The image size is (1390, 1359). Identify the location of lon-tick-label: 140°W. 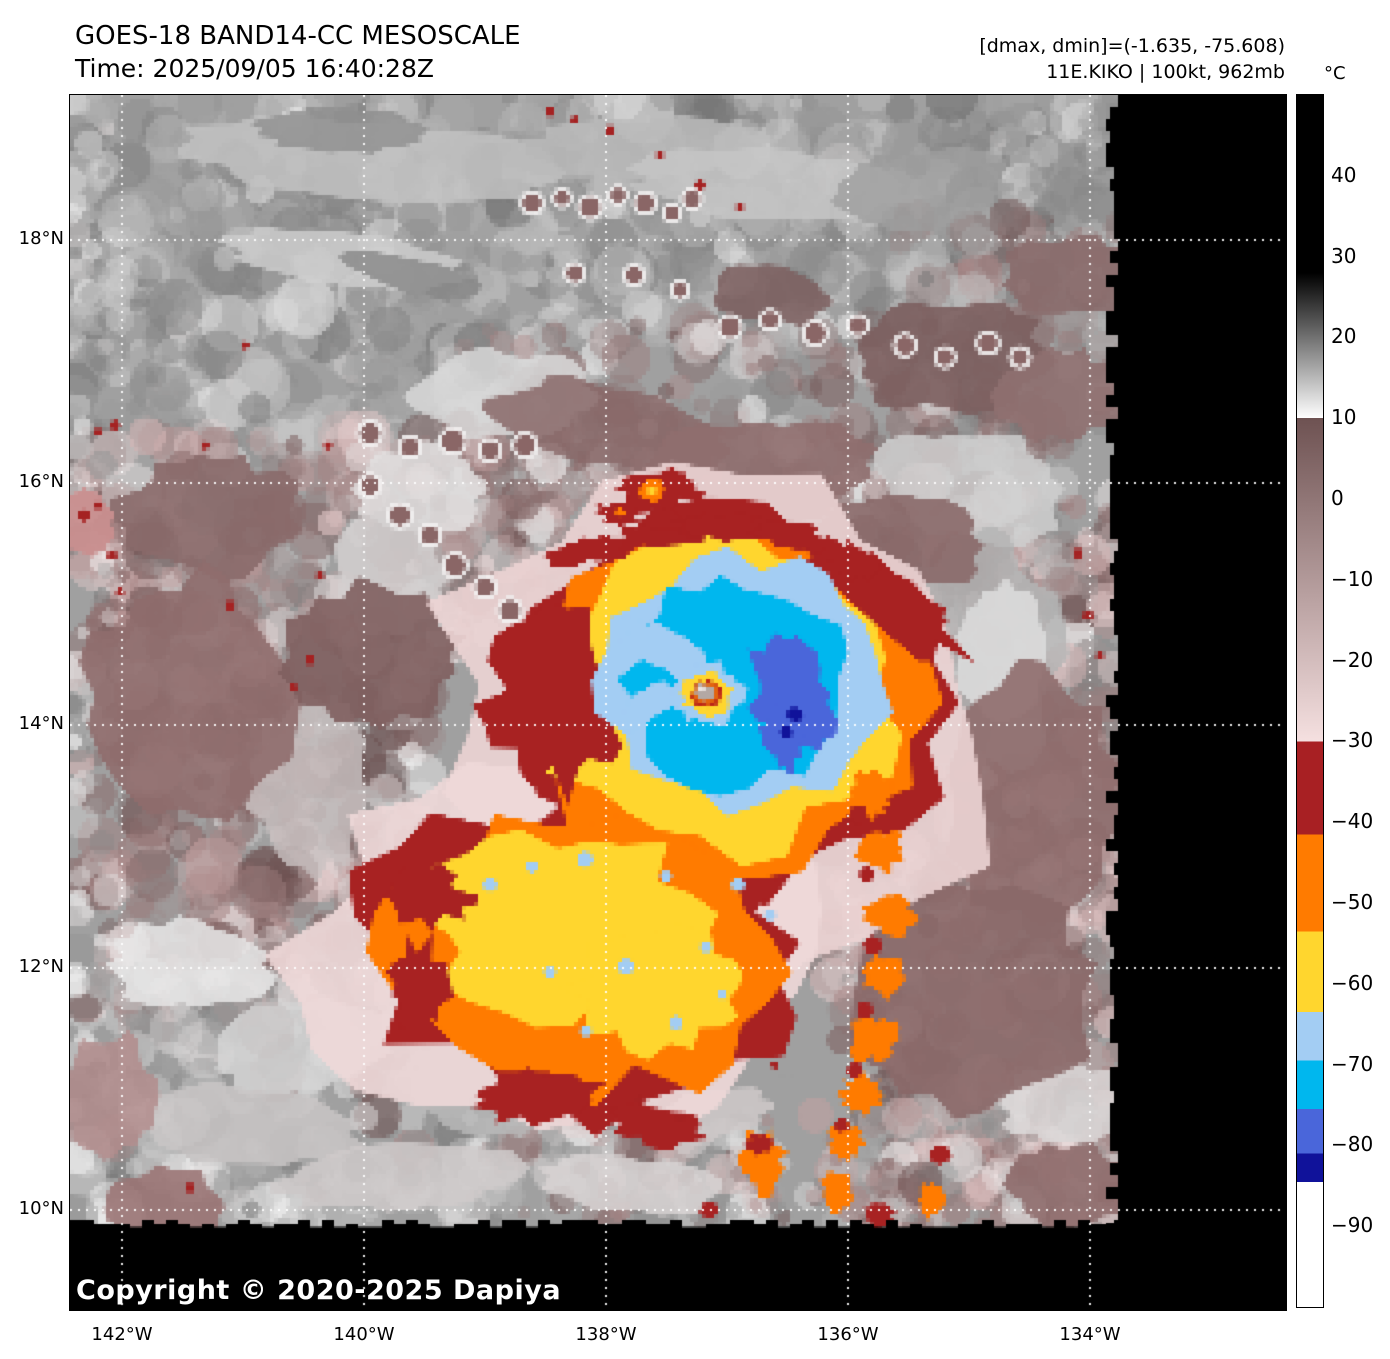
(364, 1334).